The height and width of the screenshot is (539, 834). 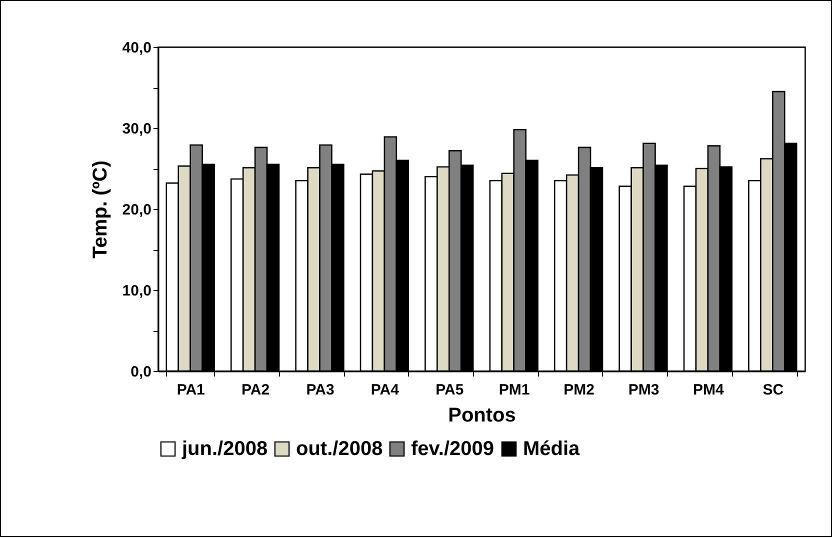 I want to click on x-tick-label: SC, so click(x=773, y=390).